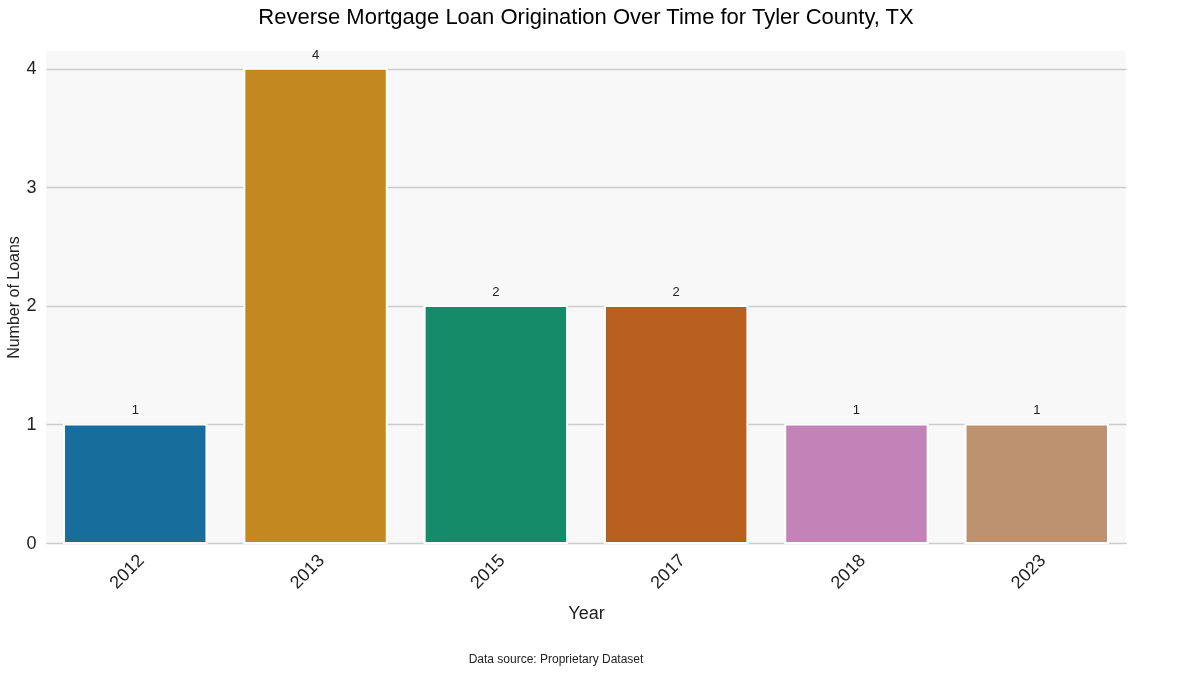 Image resolution: width=1200 pixels, height=700 pixels. Describe the element at coordinates (31, 542) in the screenshot. I see `y-tick-label: 0` at that location.